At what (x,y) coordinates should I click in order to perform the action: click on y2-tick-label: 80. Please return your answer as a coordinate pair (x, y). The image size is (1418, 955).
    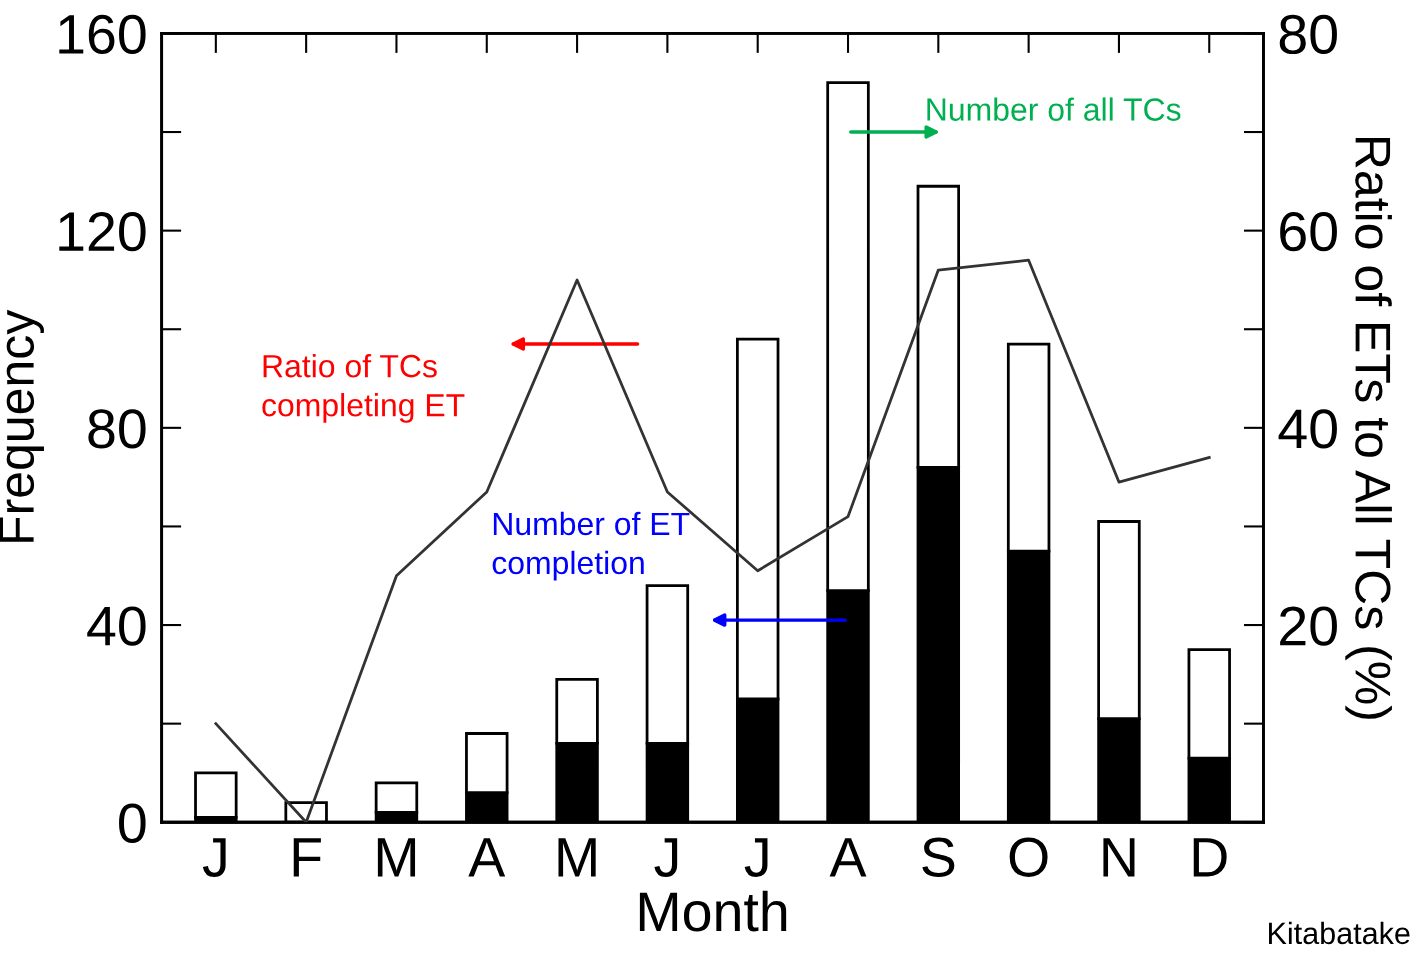
    Looking at the image, I should click on (1308, 34).